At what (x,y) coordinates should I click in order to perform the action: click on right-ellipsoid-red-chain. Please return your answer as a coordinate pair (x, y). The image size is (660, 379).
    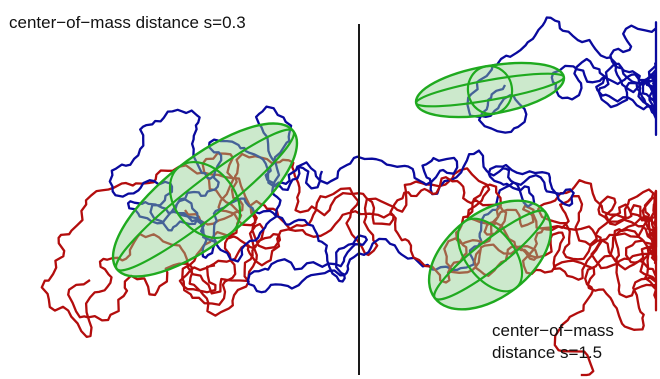
    Looking at the image, I should click on (490, 255).